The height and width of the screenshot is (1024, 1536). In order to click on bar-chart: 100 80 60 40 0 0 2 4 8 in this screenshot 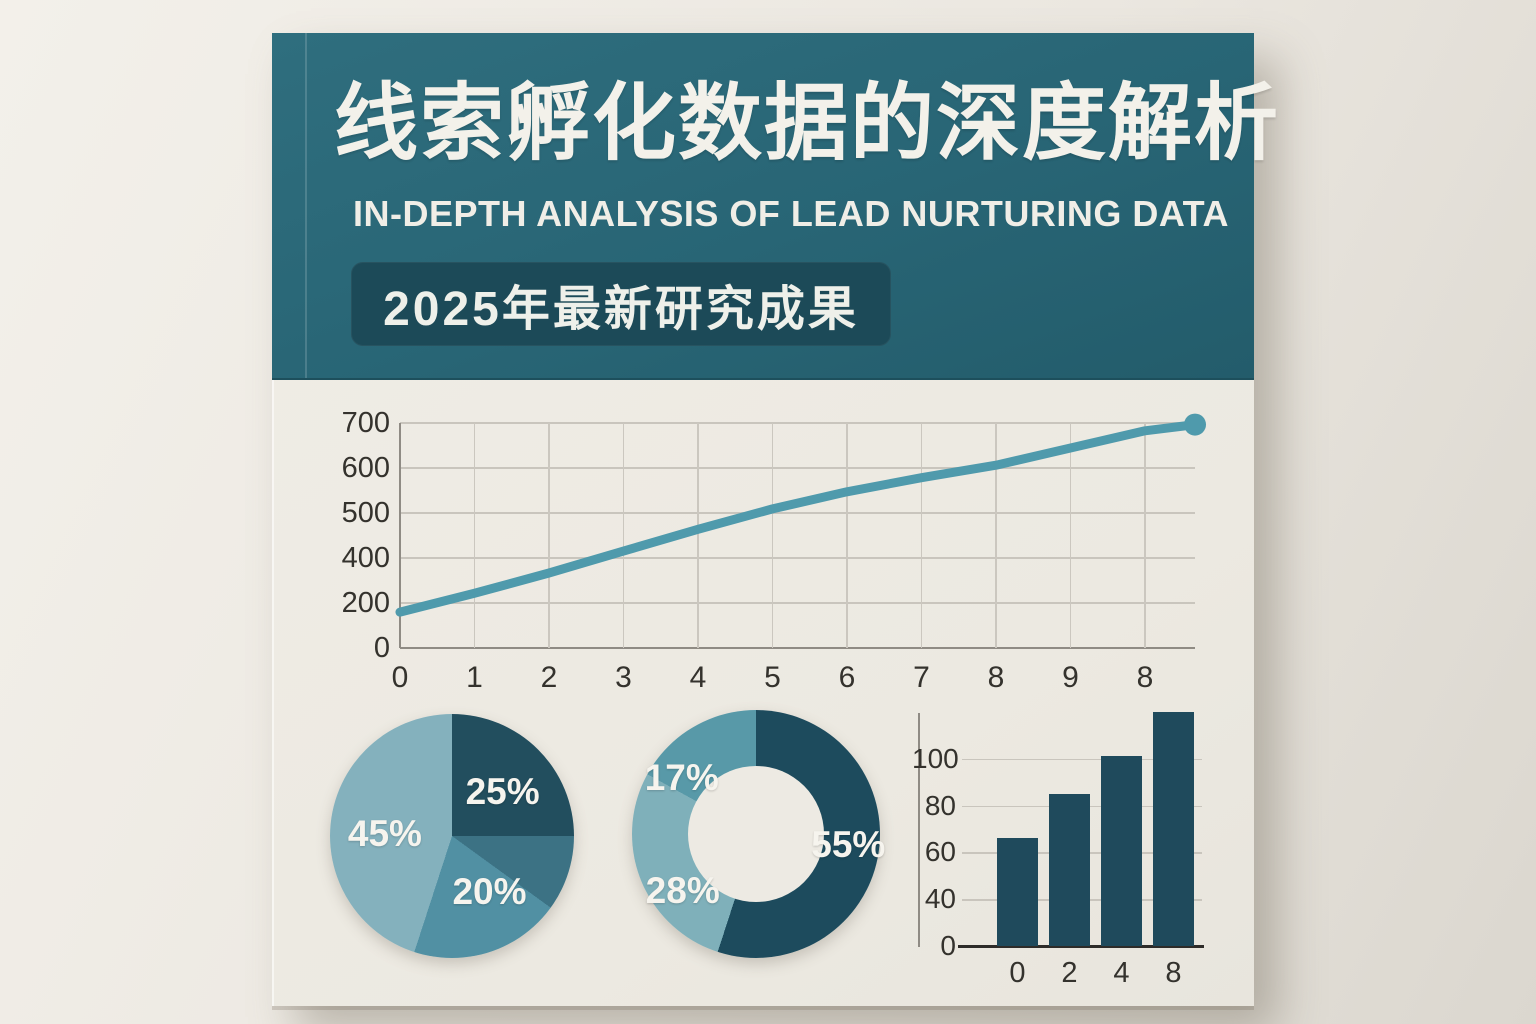, I will do `click(1058, 859)`.